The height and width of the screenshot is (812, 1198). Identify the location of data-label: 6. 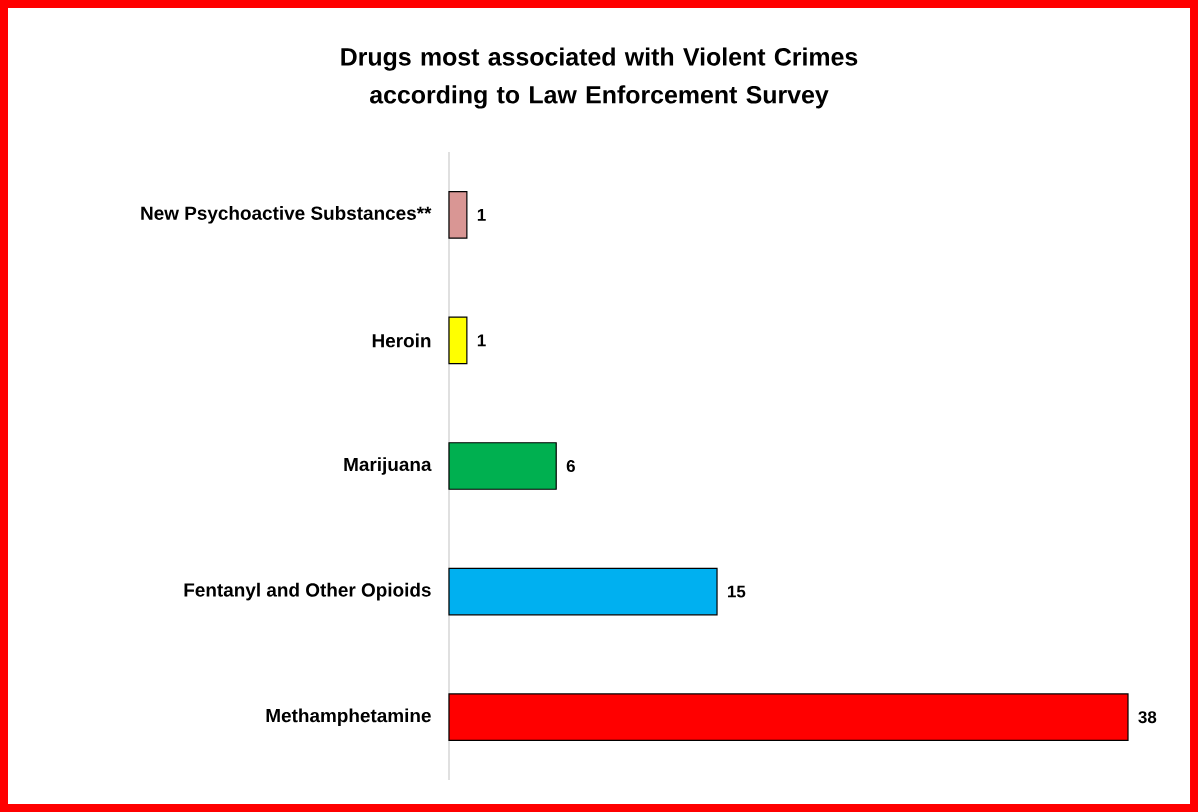
(570, 466).